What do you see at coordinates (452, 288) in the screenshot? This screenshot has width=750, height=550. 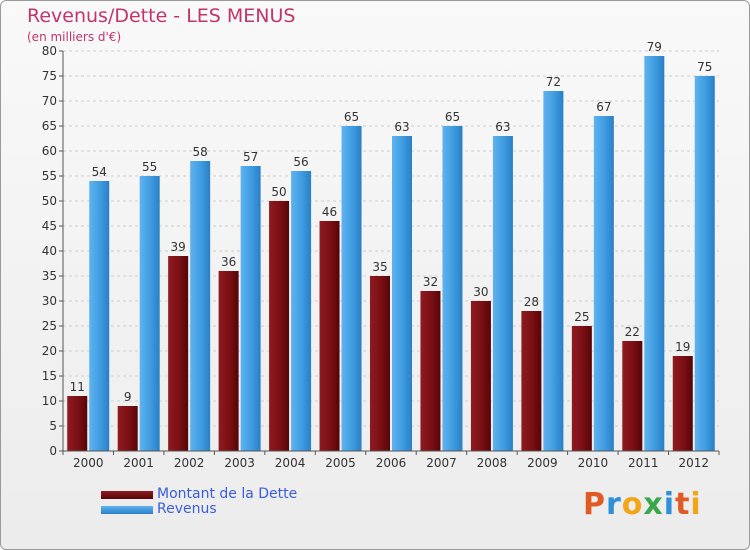 I see `bar-revenus-2007` at bounding box center [452, 288].